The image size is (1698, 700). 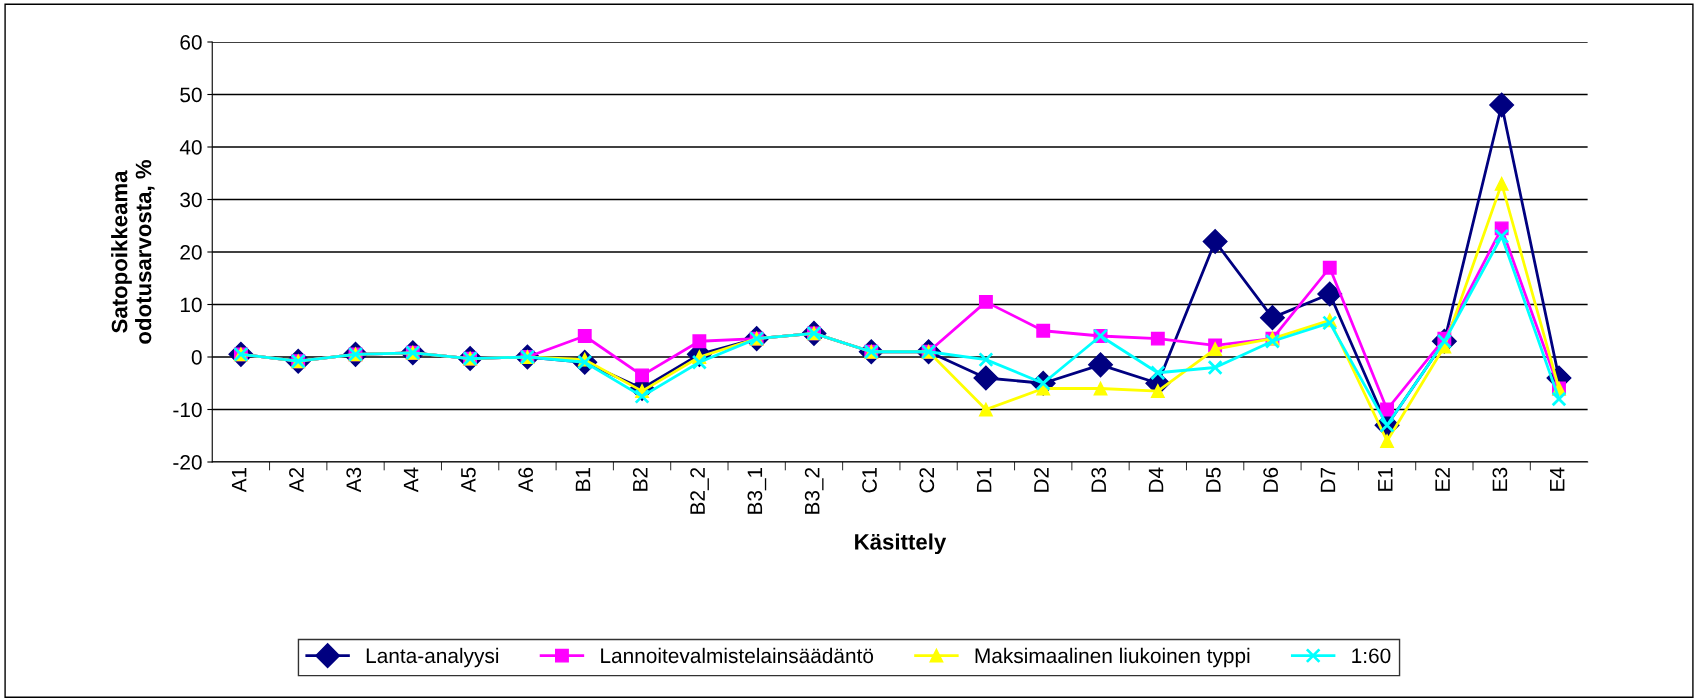 I want to click on x-tick-label: B2, so click(x=640, y=479).